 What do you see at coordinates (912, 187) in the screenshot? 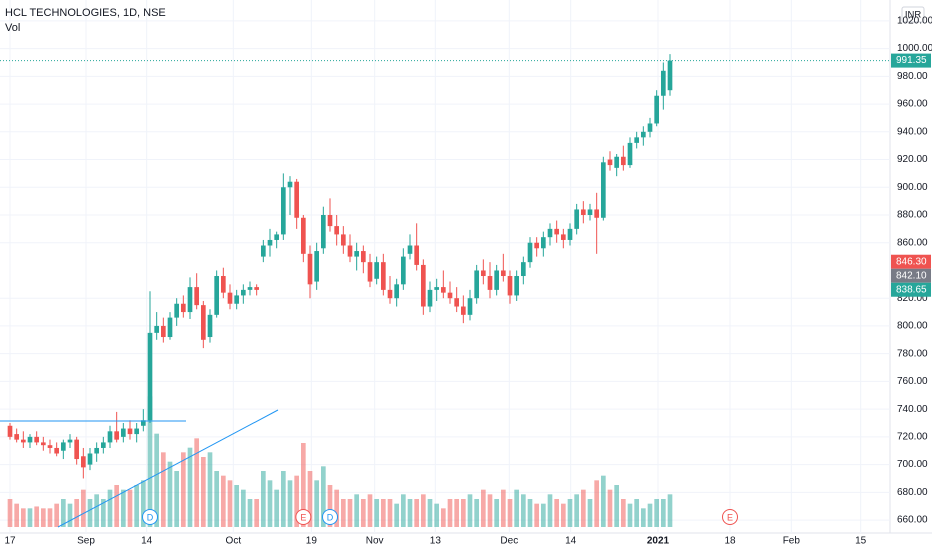
I see `y-tick-label: 900.00` at bounding box center [912, 187].